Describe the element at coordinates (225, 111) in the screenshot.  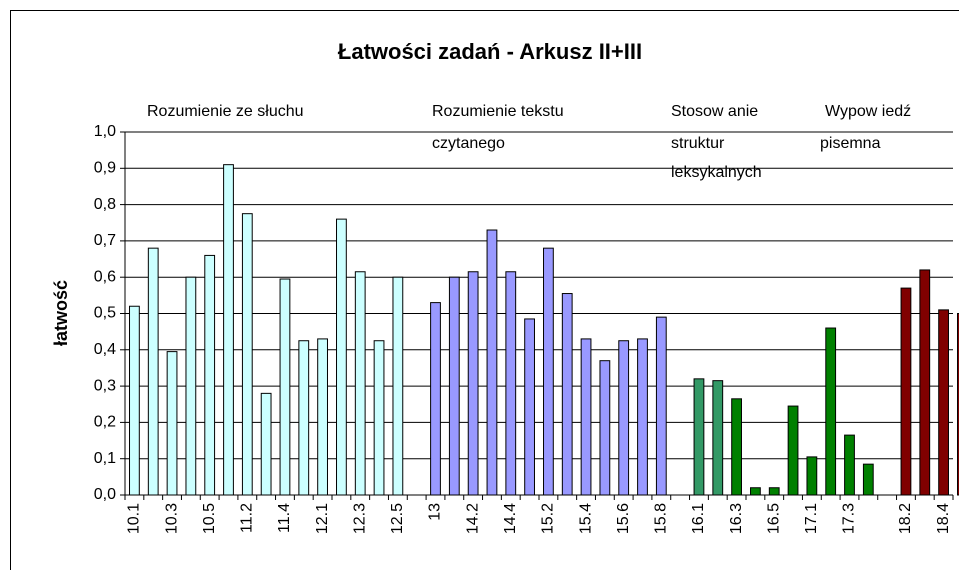
I see `group-annotation: Rozumienie ze słuchu` at that location.